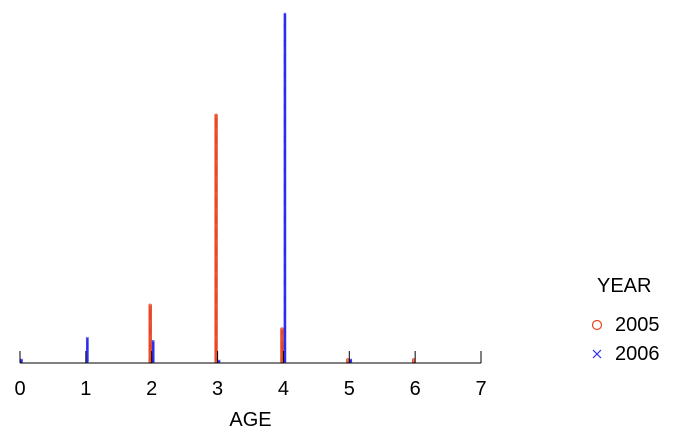 The width and height of the screenshot is (683, 436). Describe the element at coordinates (217, 389) in the screenshot. I see `x-tick-label-3: 3` at that location.